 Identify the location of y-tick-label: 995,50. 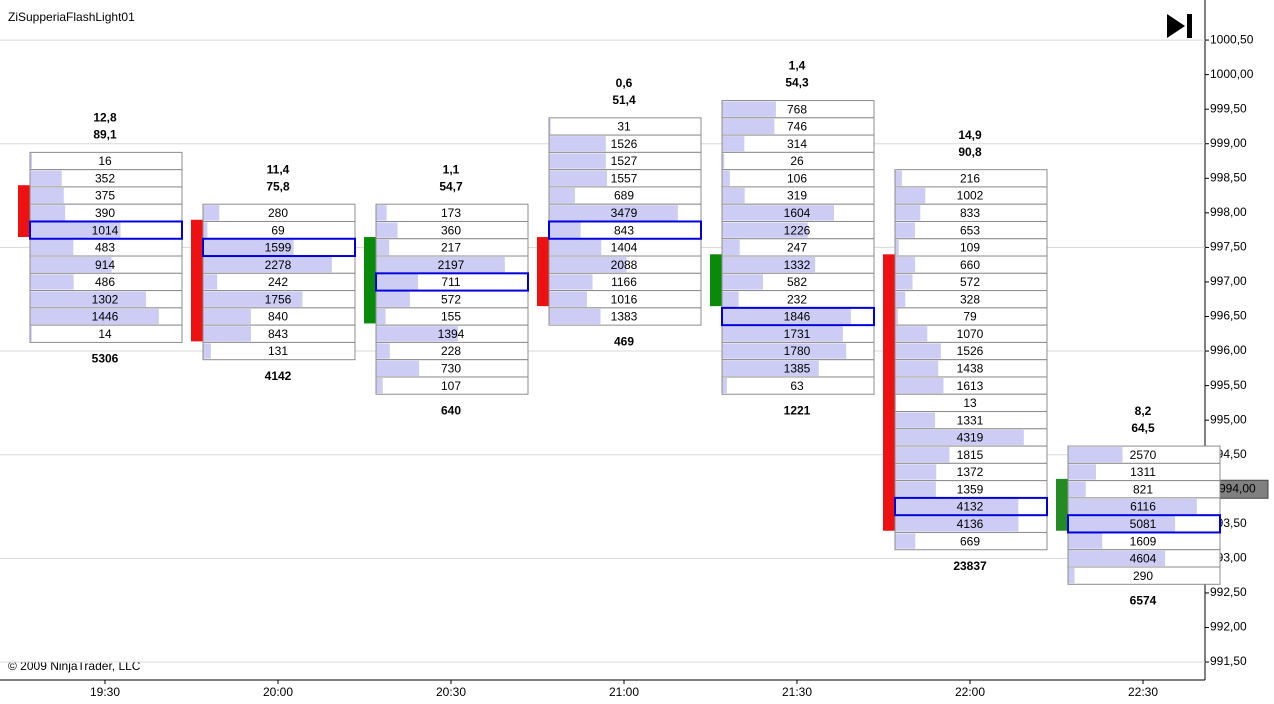
(1228, 385).